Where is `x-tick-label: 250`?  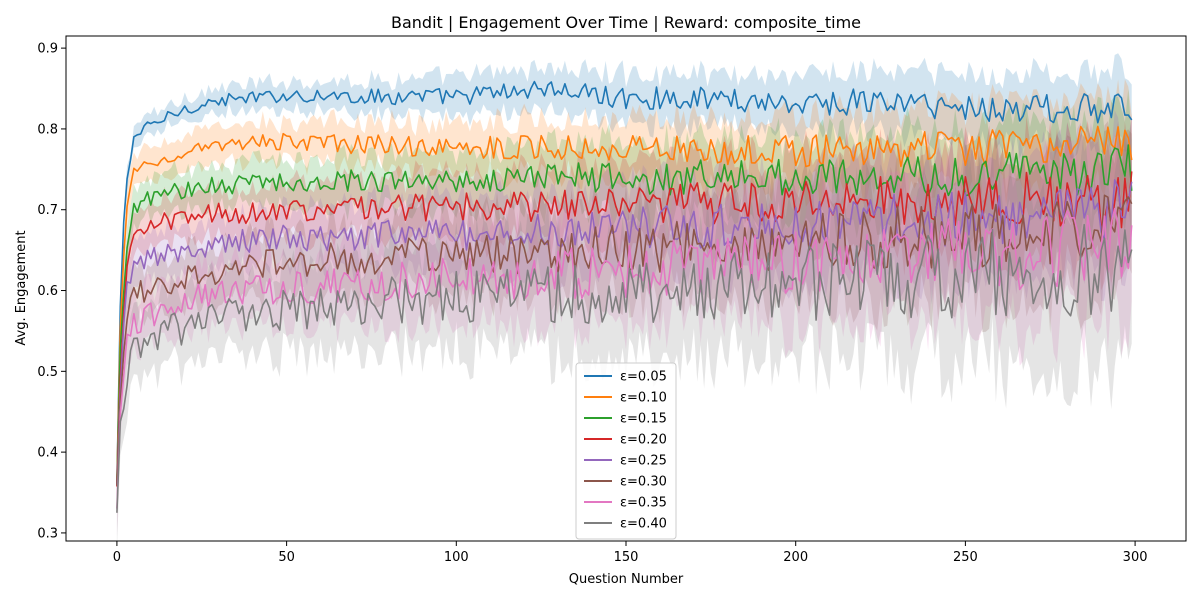
x-tick-label: 250 is located at coordinates (965, 557).